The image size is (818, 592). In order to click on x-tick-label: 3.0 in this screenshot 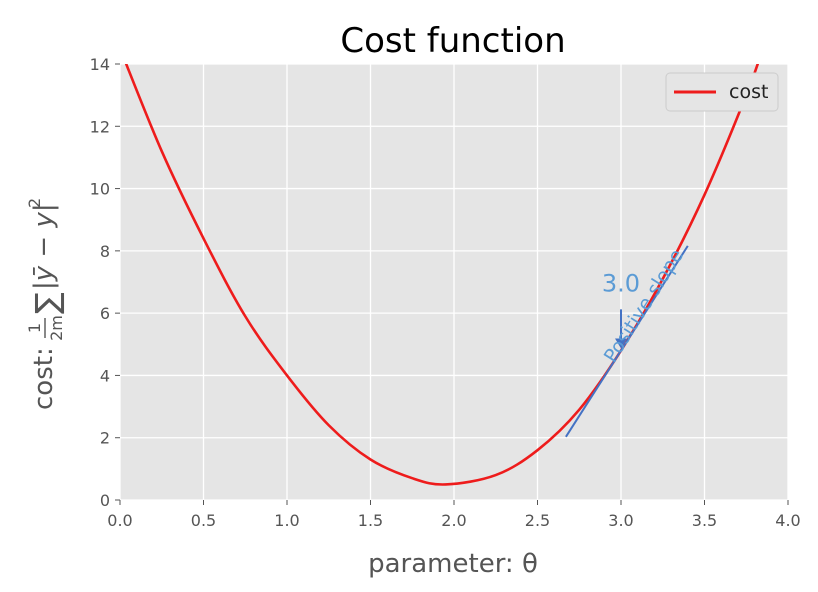, I will do `click(620, 520)`.